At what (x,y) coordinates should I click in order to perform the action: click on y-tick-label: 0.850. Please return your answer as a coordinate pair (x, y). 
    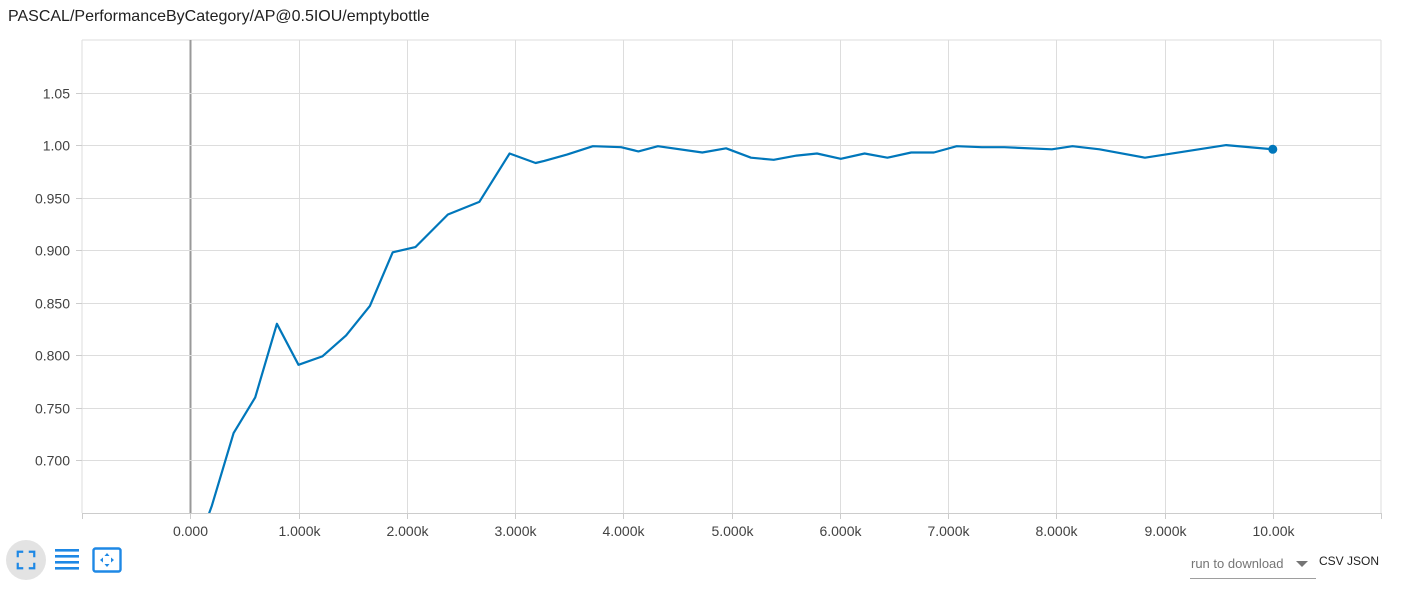
    Looking at the image, I should click on (52, 304).